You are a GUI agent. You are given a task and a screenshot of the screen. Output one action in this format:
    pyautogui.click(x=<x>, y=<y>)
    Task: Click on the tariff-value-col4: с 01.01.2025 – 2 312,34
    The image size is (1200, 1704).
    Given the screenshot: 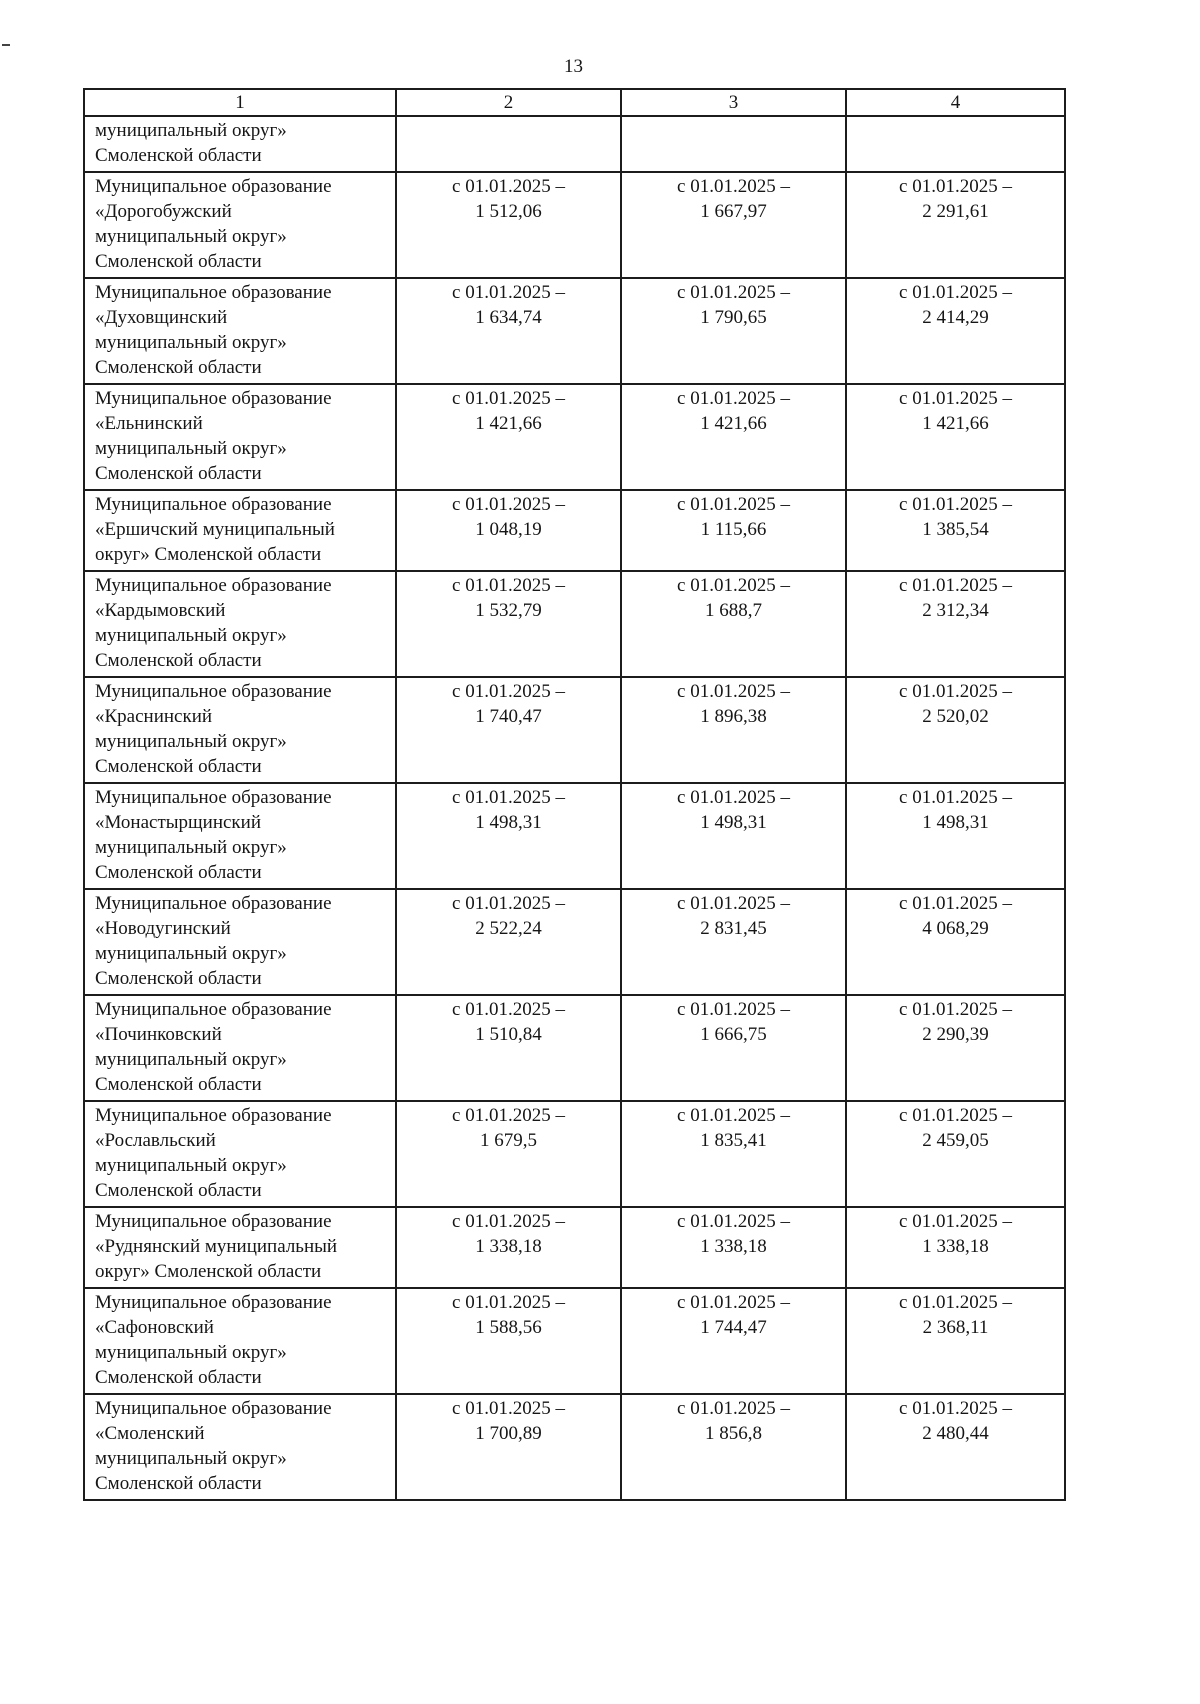 What is the action you would take?
    pyautogui.click(x=955, y=624)
    